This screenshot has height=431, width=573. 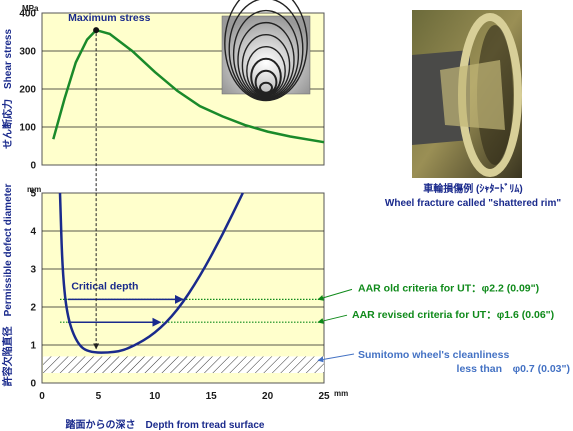 I want to click on bottom-x-tick-label: 10, so click(x=155, y=396).